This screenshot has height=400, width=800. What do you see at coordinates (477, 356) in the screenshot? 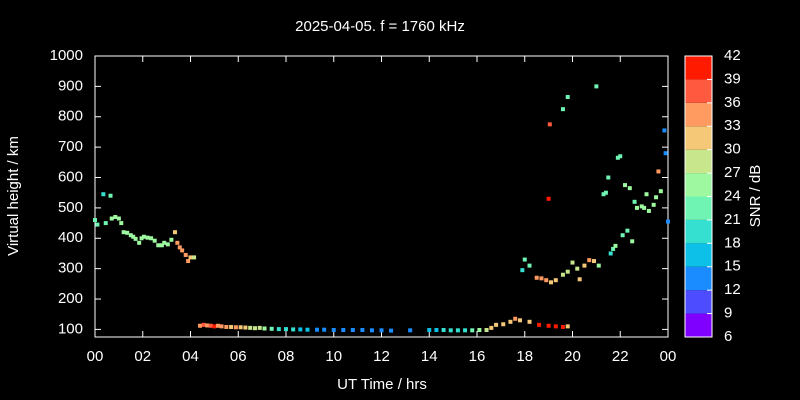
I see `x-tick-label: 16` at bounding box center [477, 356].